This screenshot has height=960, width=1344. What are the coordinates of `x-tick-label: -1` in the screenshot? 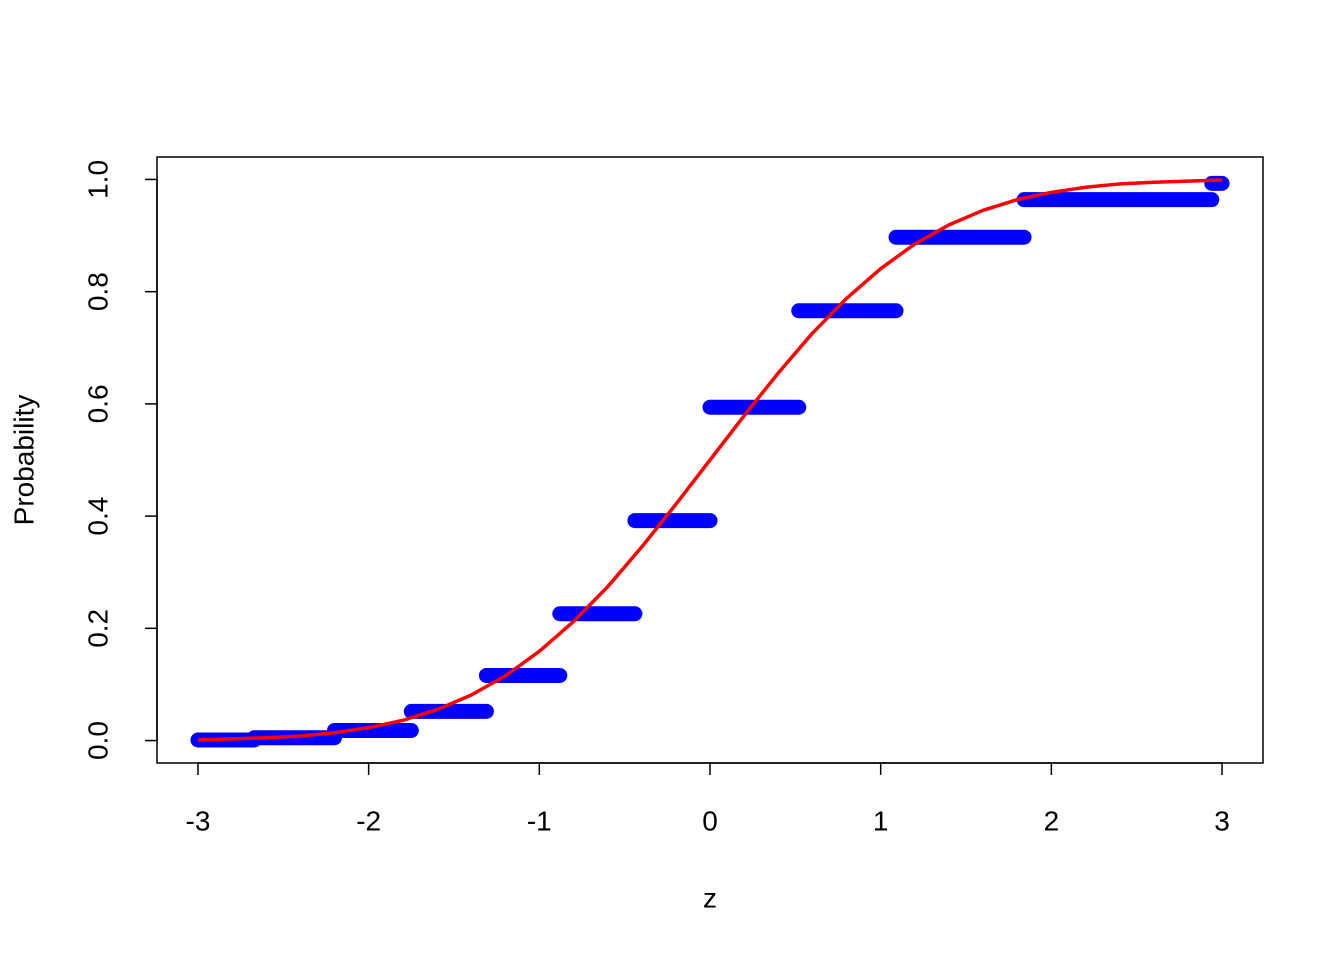 It's located at (539, 820).